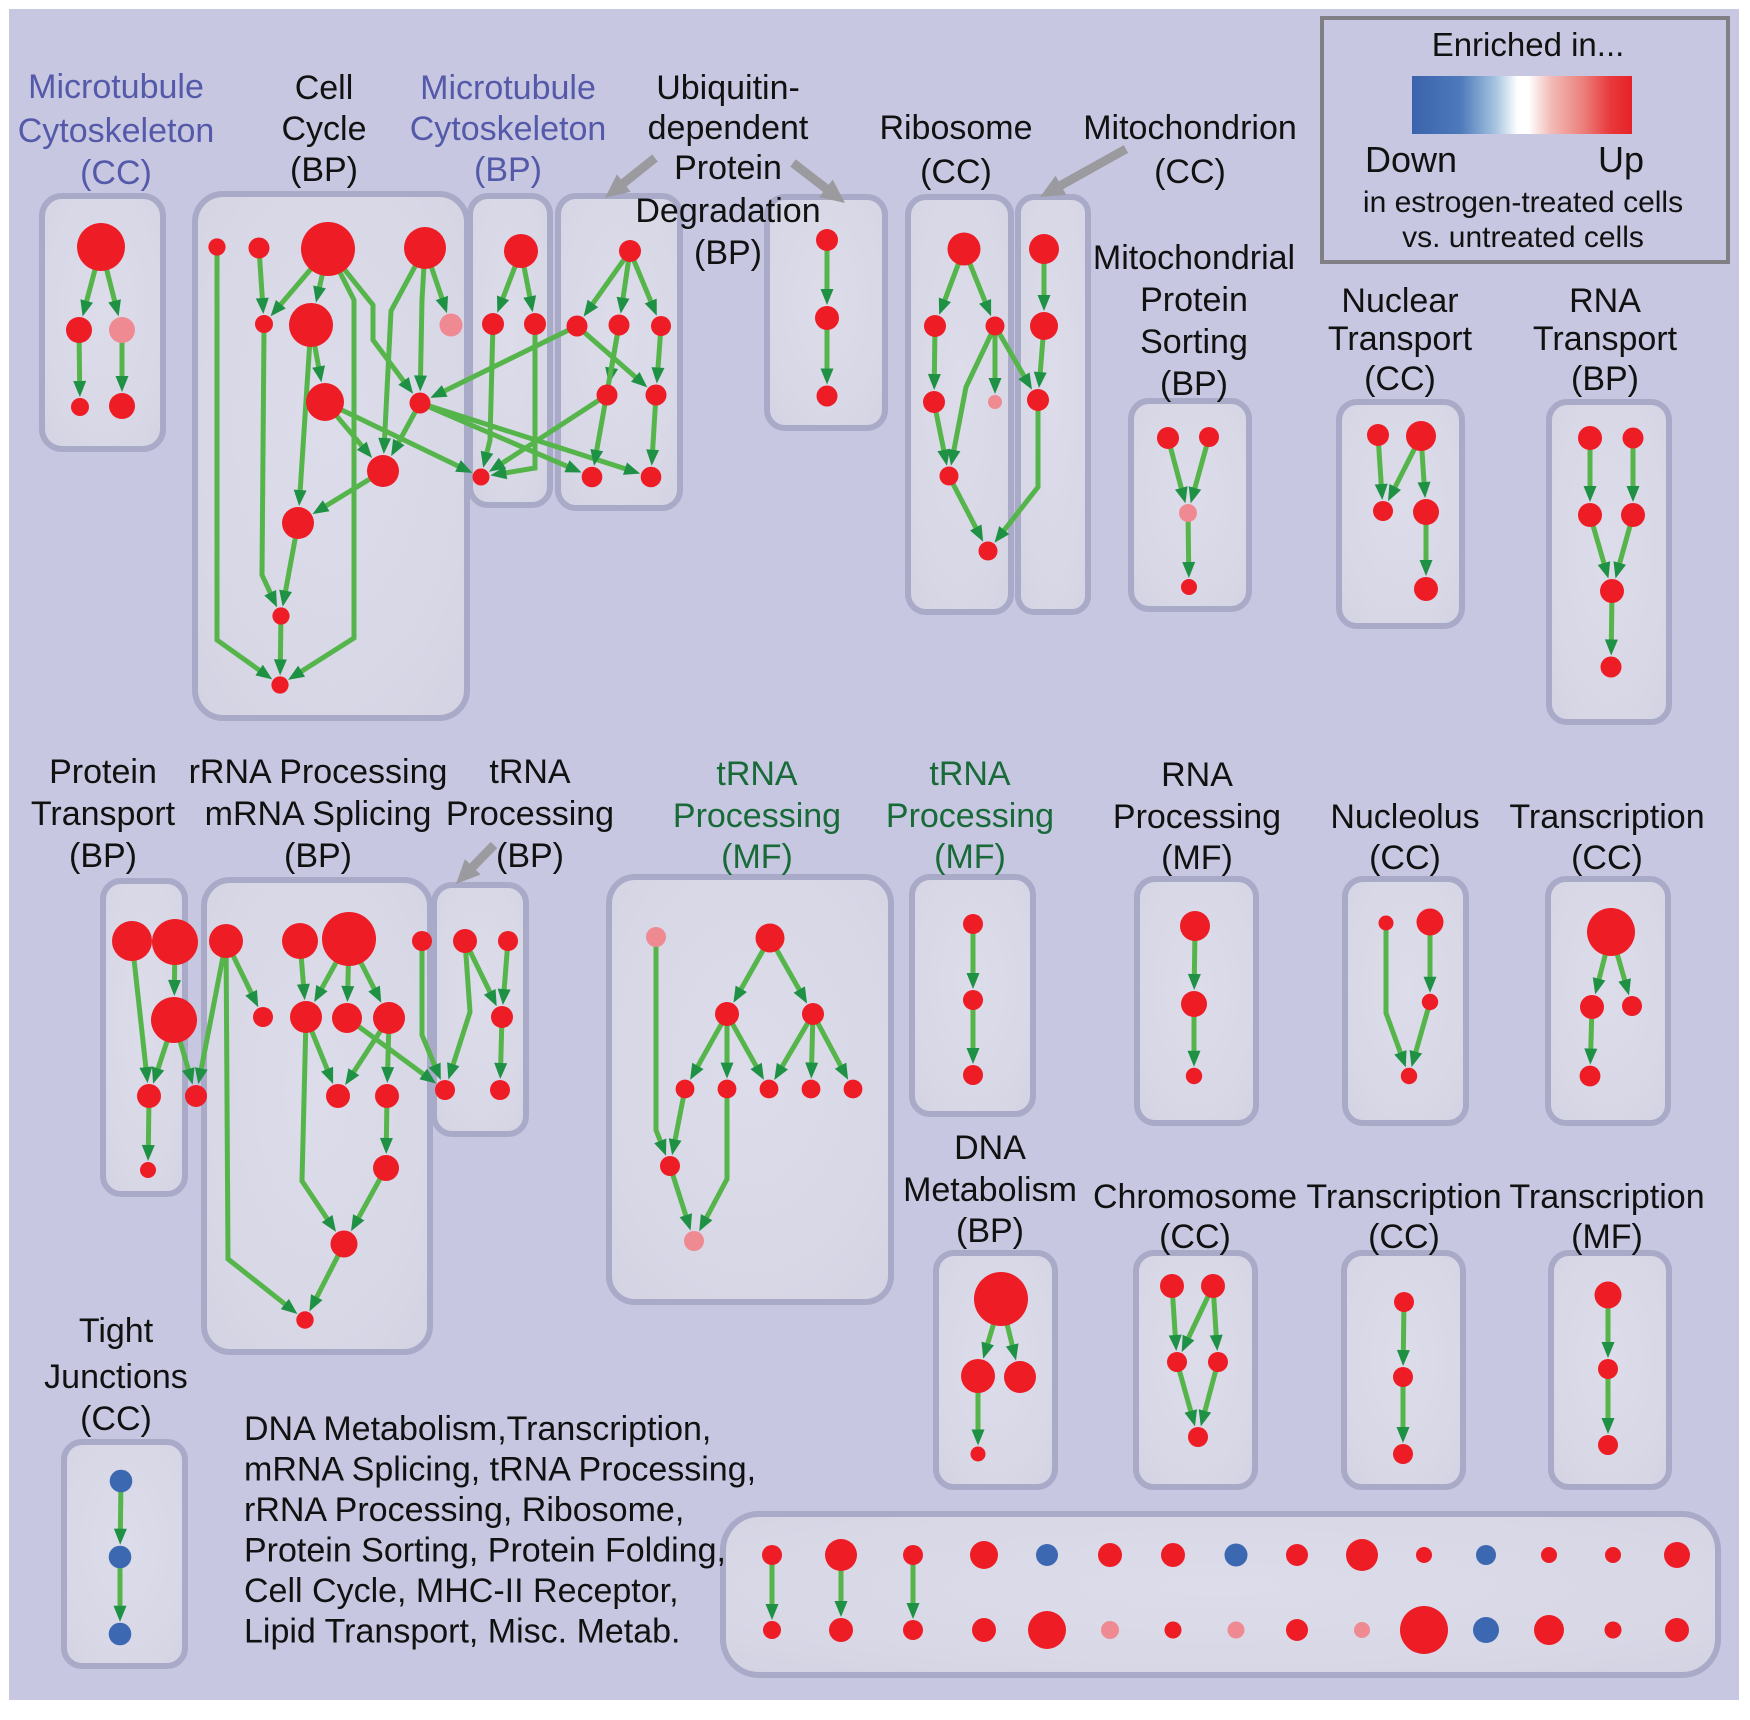  I want to click on svg-text: Degradation, so click(727, 211).